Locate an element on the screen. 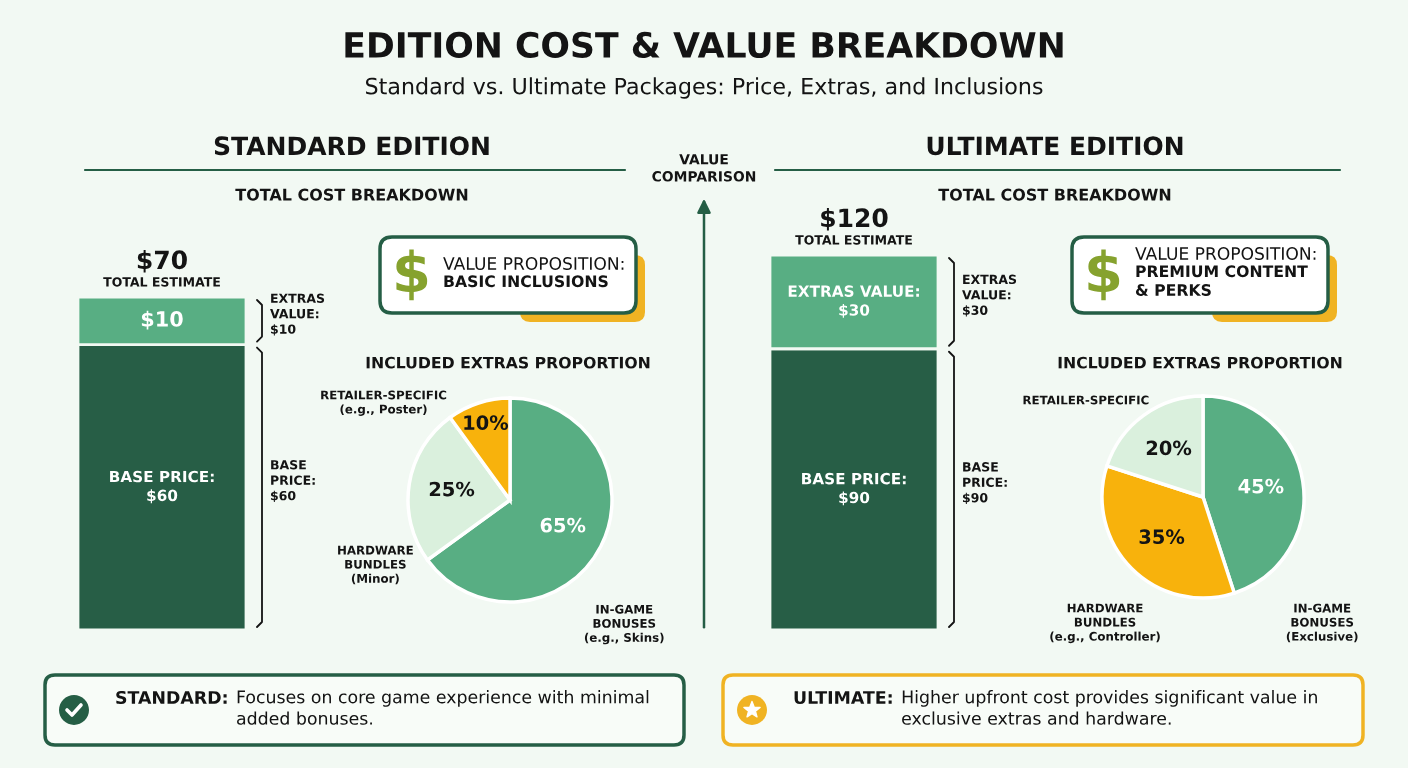 The width and height of the screenshot is (1408, 768). text: PREMIUM CONTENT & PERKS is located at coordinates (1221, 280).